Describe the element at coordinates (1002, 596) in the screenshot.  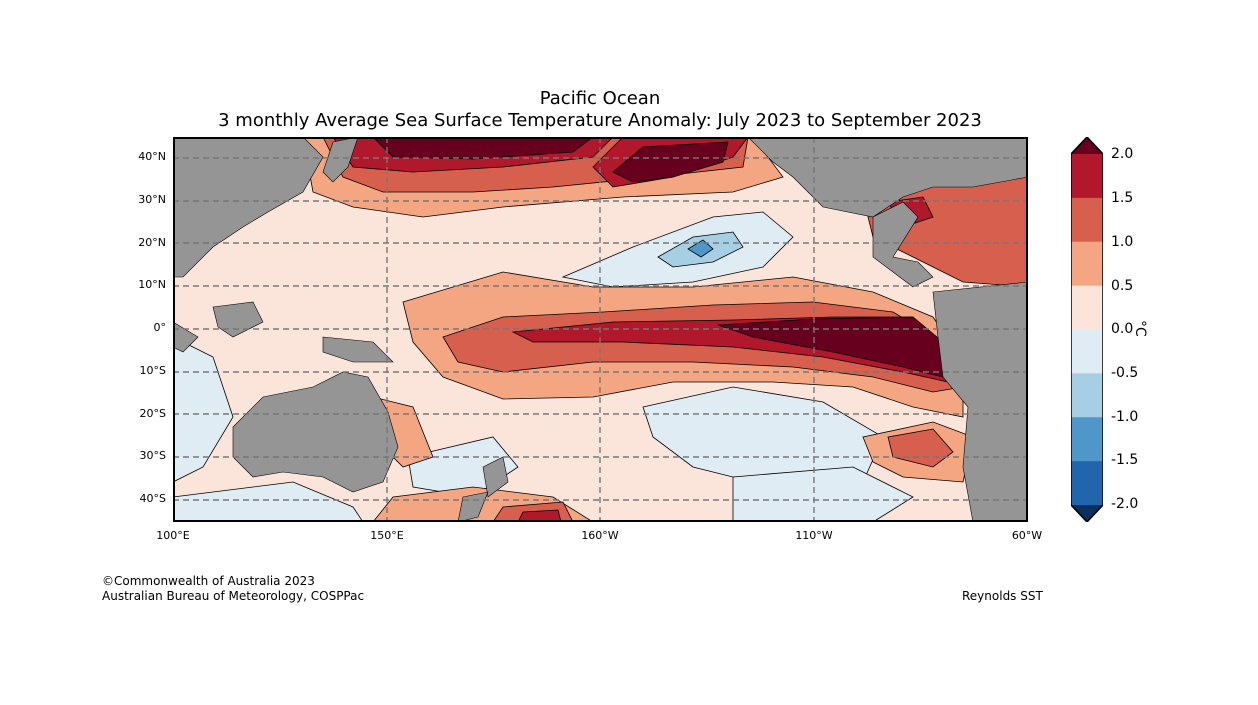
I see `data-source-text: Reynolds SST` at that location.